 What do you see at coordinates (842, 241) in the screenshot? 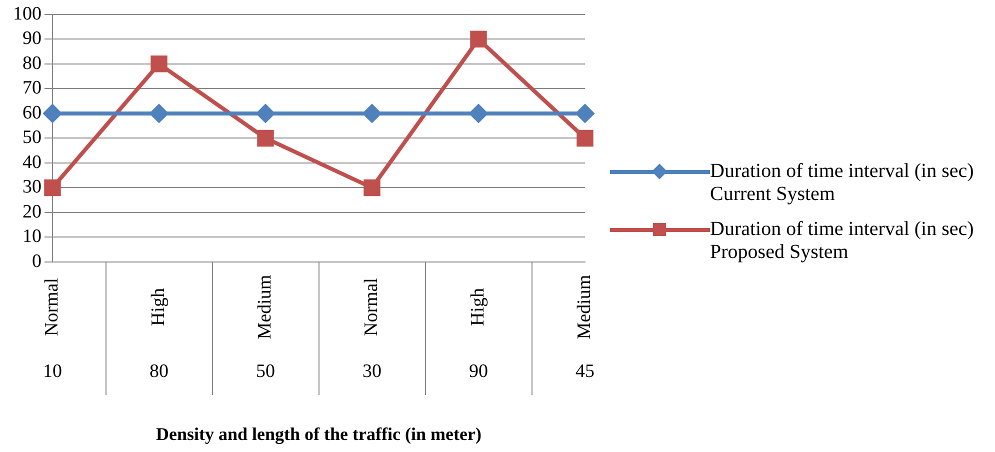
I see `legend-label: Duration of time interval (in sec) Proposed System` at bounding box center [842, 241].